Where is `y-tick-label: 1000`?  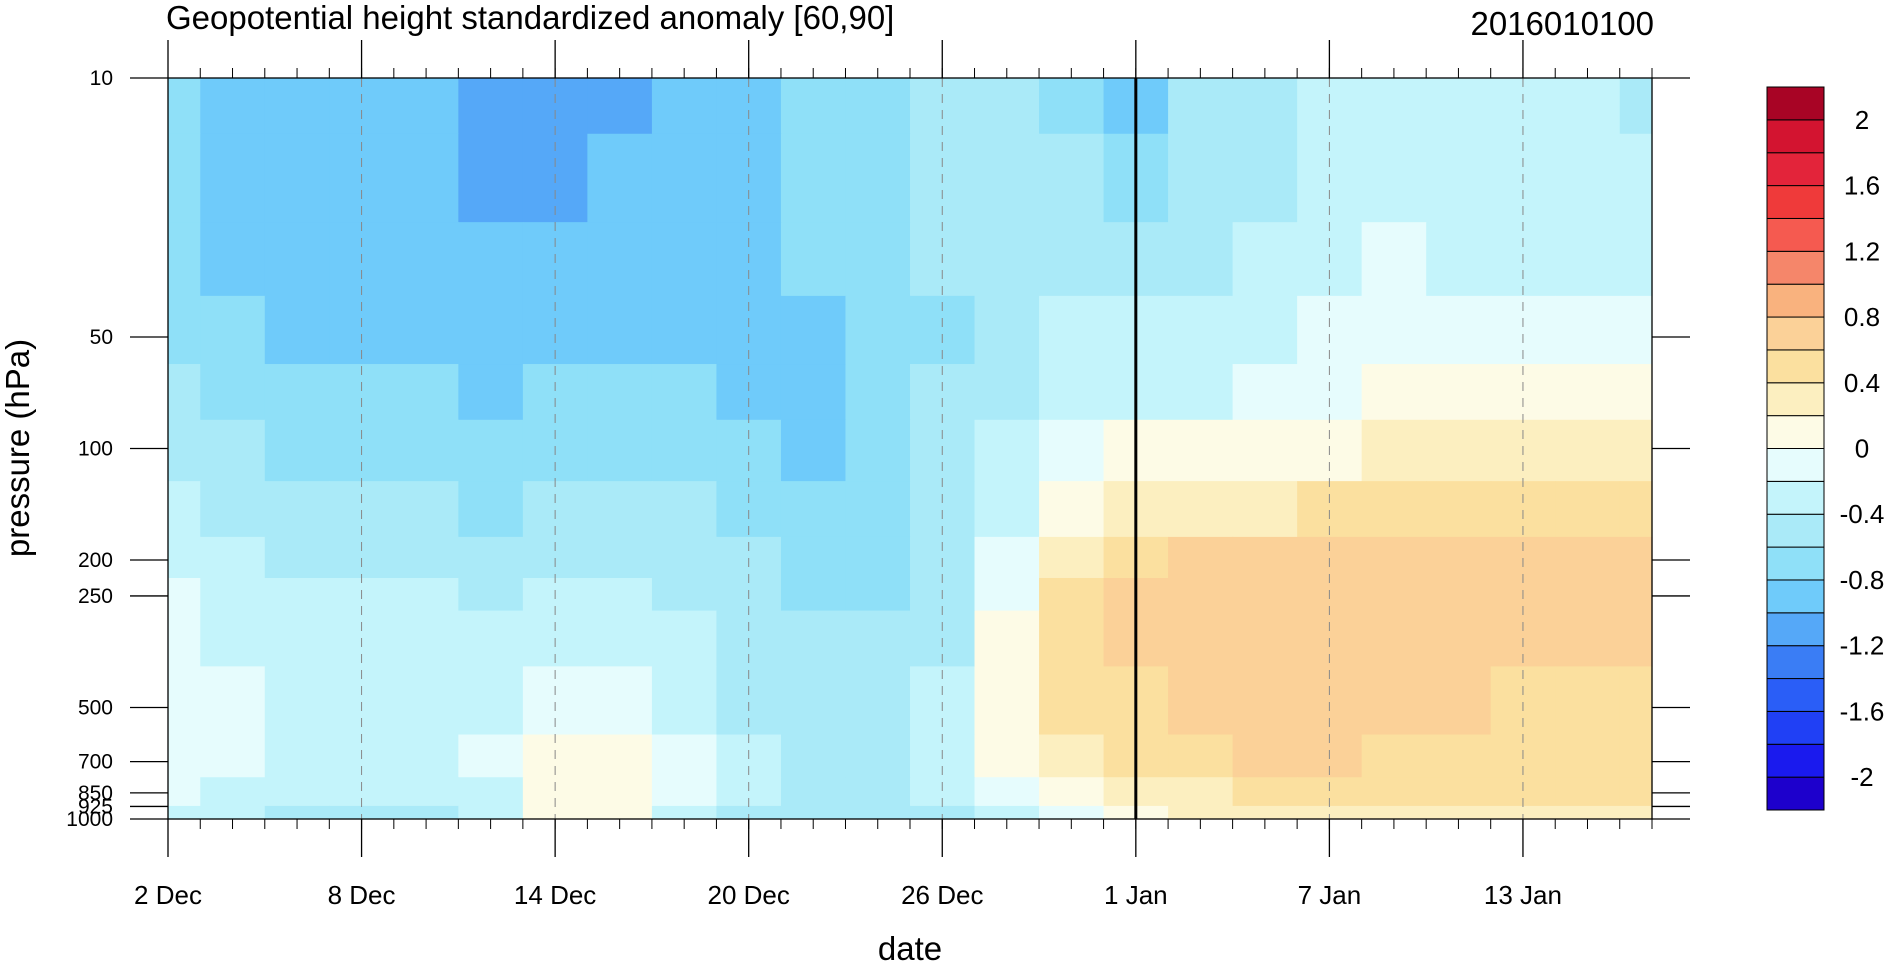 y-tick-label: 1000 is located at coordinates (89, 819).